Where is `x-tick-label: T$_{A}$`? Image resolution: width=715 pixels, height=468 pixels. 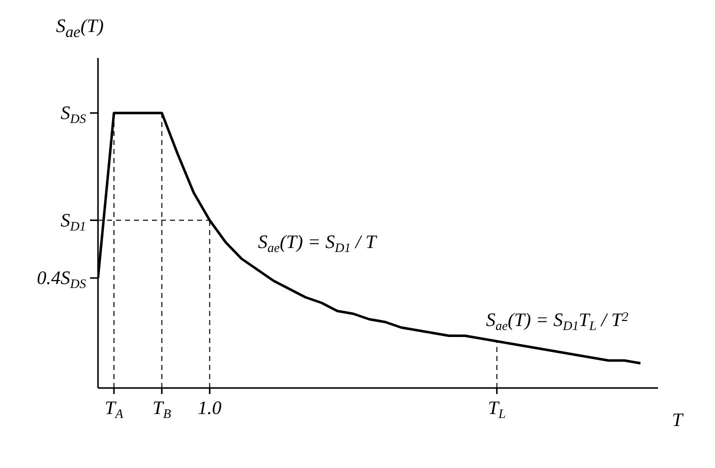 x-tick-label: T$_{A}$ is located at coordinates (114, 409).